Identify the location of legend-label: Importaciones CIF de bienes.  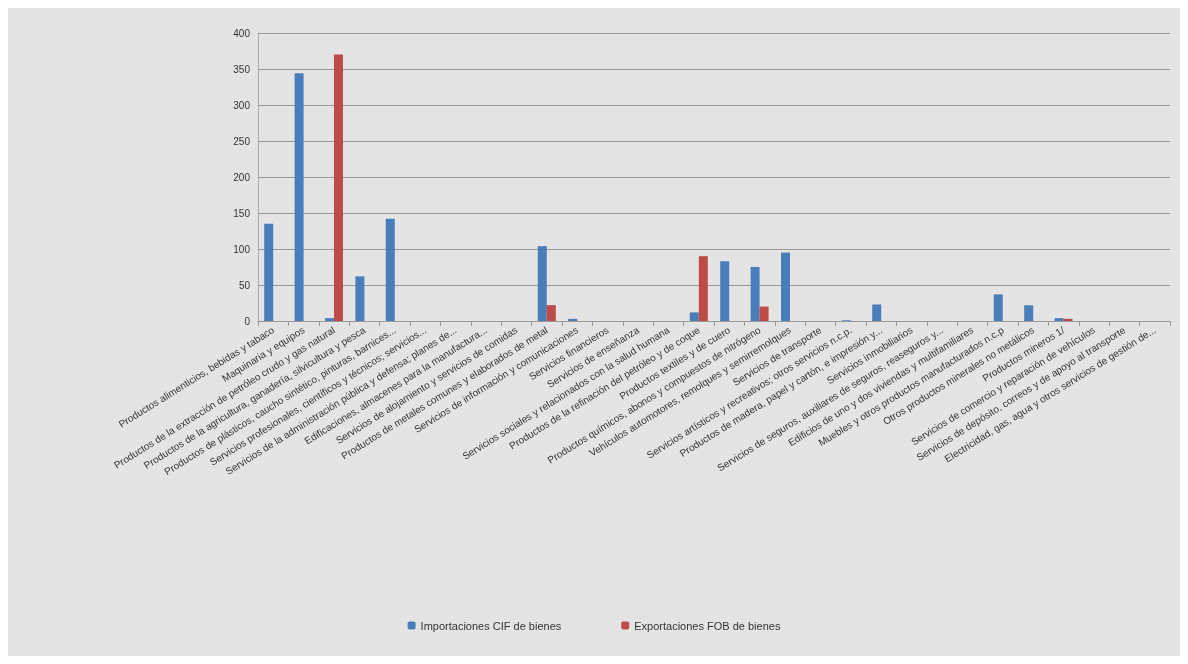
(491, 625).